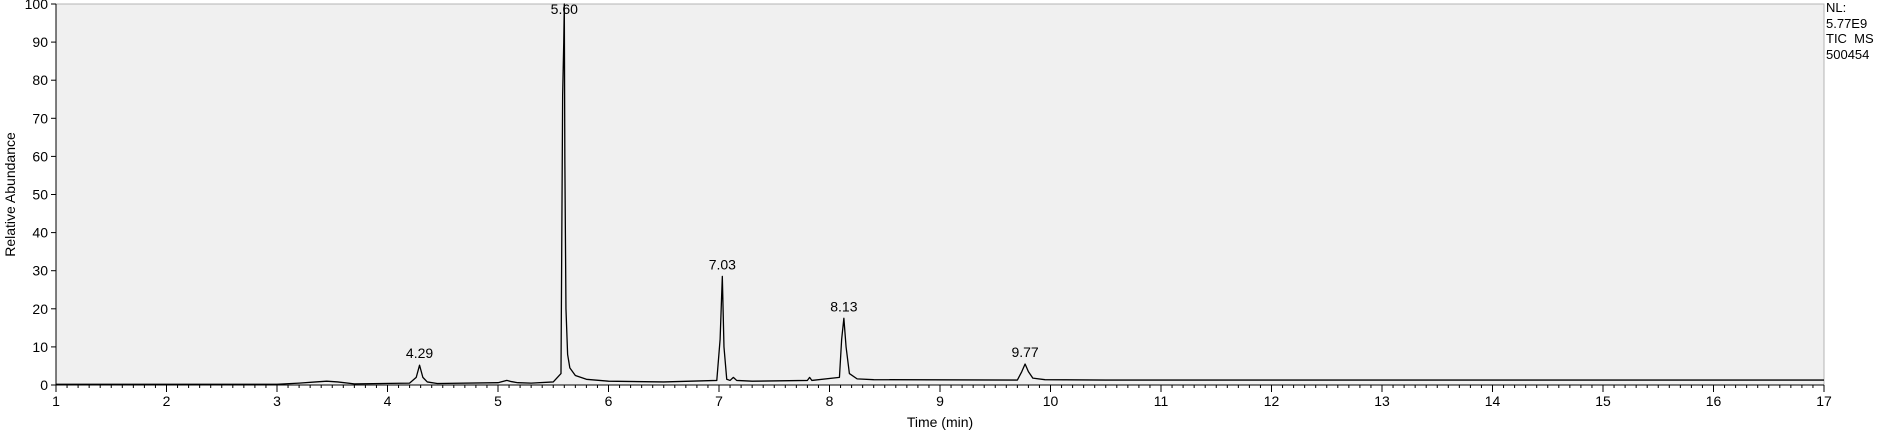 This screenshot has height=436, width=1877. What do you see at coordinates (1161, 401) in the screenshot?
I see `x-tick-label: 11` at bounding box center [1161, 401].